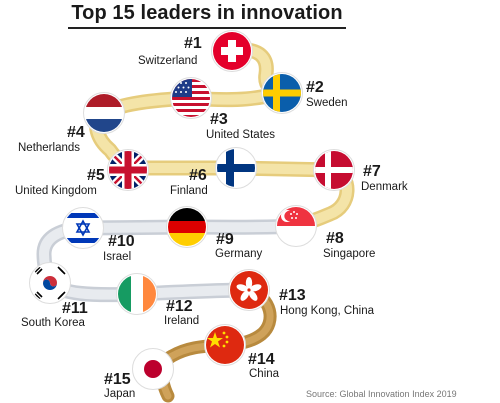 The image size is (500, 403). What do you see at coordinates (121, 241) in the screenshot?
I see `rank-label: #10` at bounding box center [121, 241].